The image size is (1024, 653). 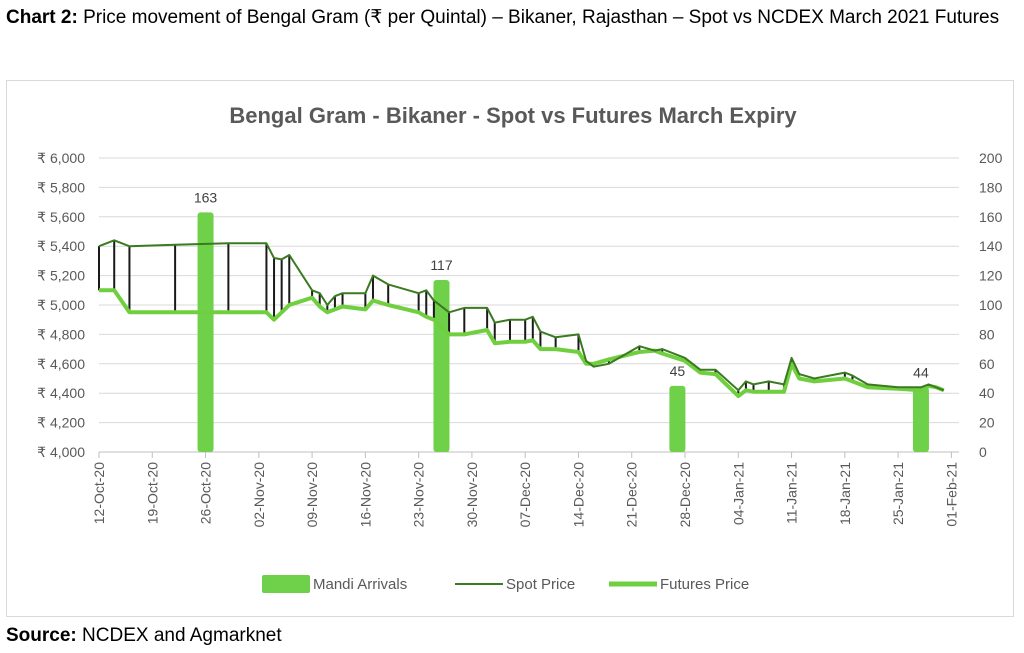 What do you see at coordinates (61, 364) in the screenshot?
I see `left-tick-label: ₹ 4,600` at bounding box center [61, 364].